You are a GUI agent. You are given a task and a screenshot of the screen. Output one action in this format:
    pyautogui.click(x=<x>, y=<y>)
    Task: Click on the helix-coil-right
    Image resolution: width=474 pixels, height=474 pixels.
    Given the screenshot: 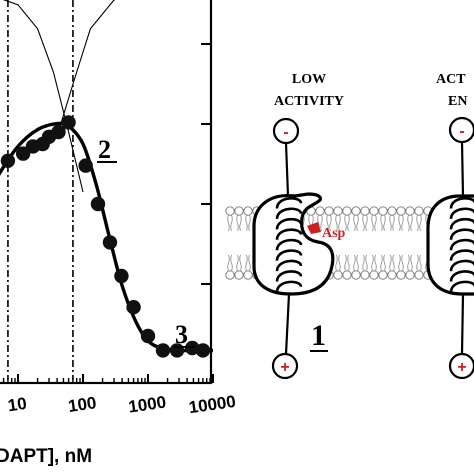 What is the action you would take?
    pyautogui.click(x=461, y=245)
    